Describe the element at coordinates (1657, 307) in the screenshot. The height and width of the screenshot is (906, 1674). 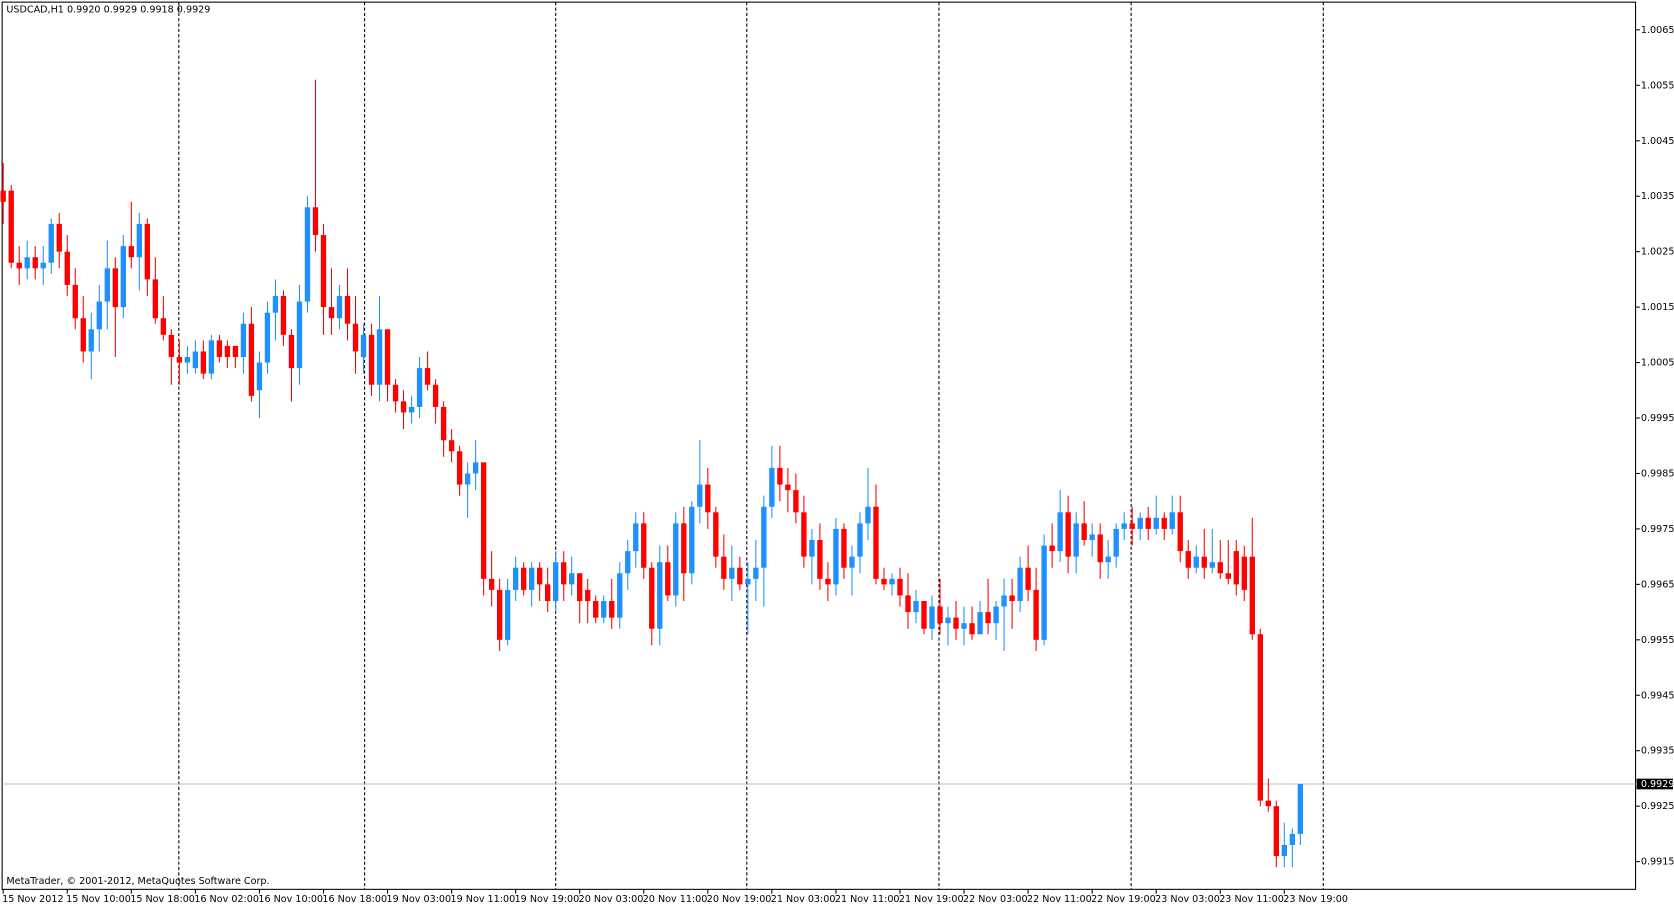
I see `y-tick-label: 1.0015` at that location.